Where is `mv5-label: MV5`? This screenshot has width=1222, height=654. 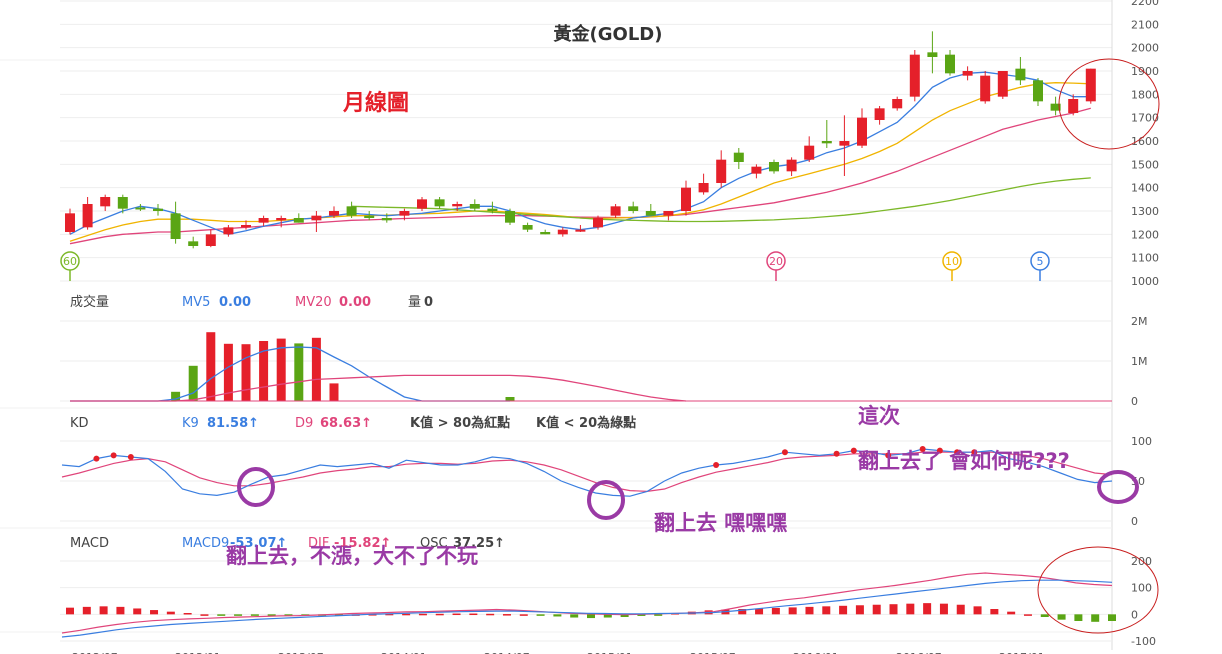
mv5-label: MV5 is located at coordinates (196, 302).